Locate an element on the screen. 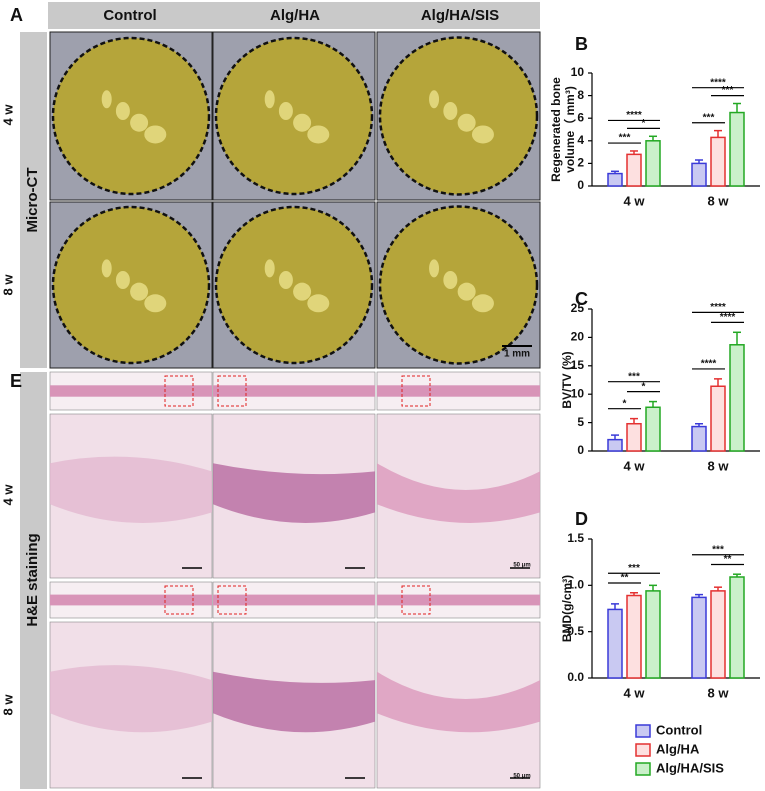  panel-label: E is located at coordinates (16, 381).